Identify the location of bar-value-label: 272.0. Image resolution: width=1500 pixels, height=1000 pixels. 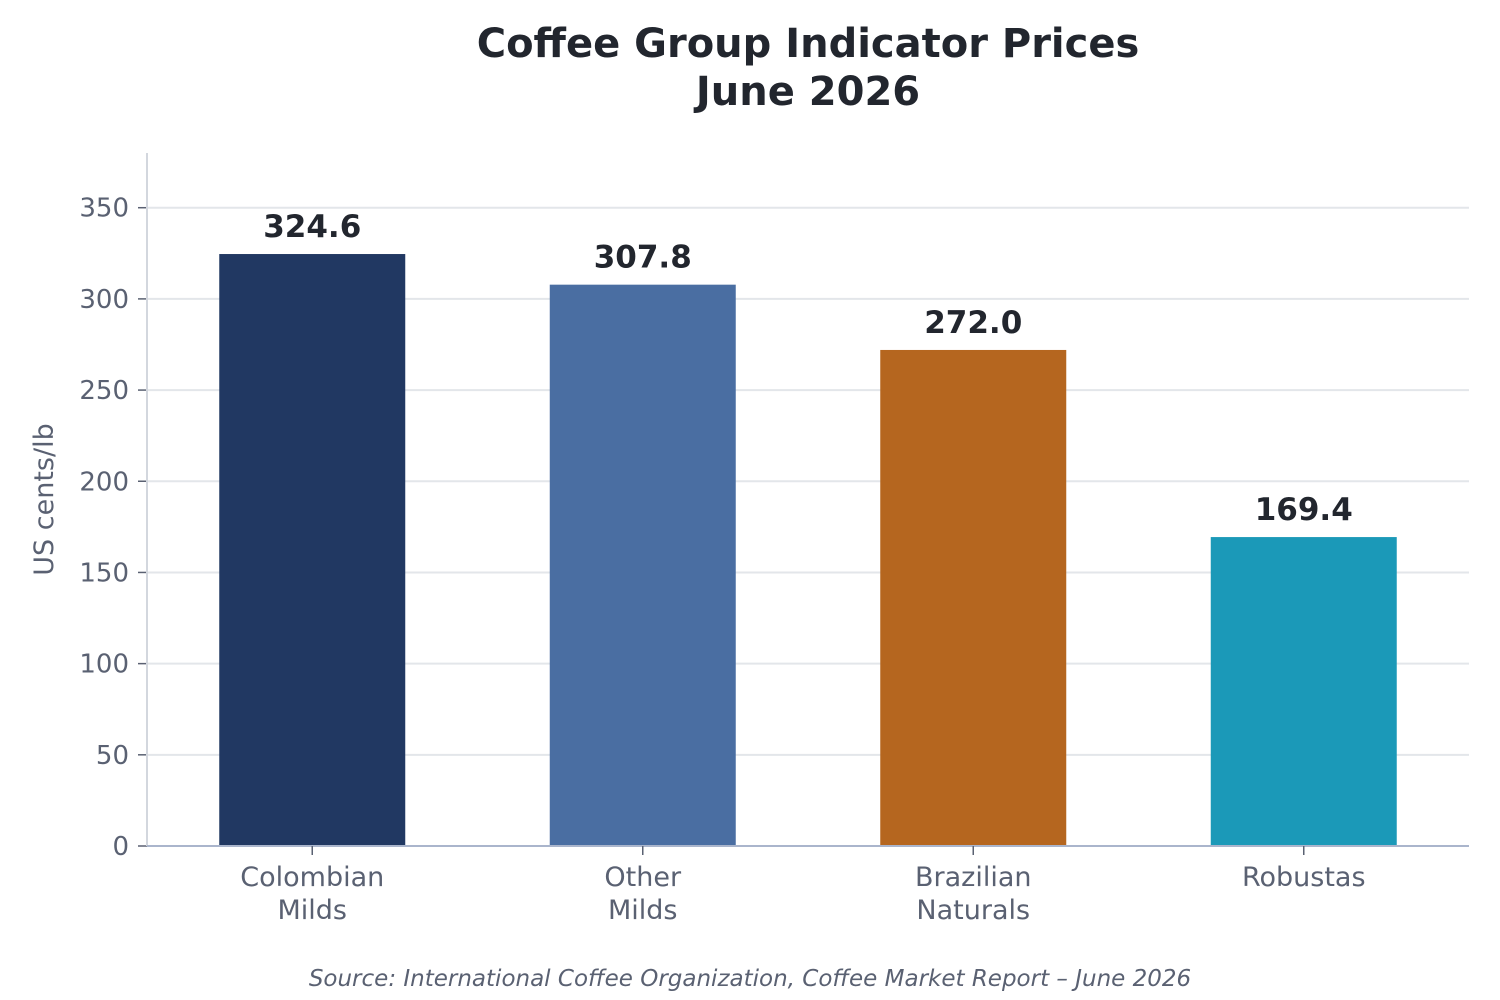
(973, 323).